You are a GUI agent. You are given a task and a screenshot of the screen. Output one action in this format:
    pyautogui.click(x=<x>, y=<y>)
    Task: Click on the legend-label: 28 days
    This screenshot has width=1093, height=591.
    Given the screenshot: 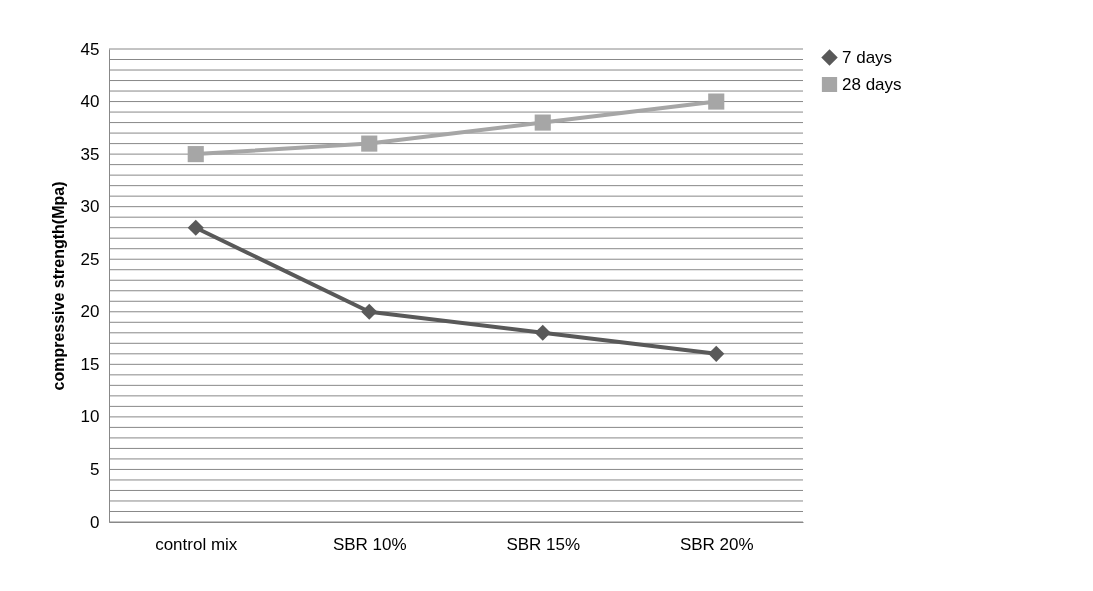 What is the action you would take?
    pyautogui.click(x=872, y=84)
    